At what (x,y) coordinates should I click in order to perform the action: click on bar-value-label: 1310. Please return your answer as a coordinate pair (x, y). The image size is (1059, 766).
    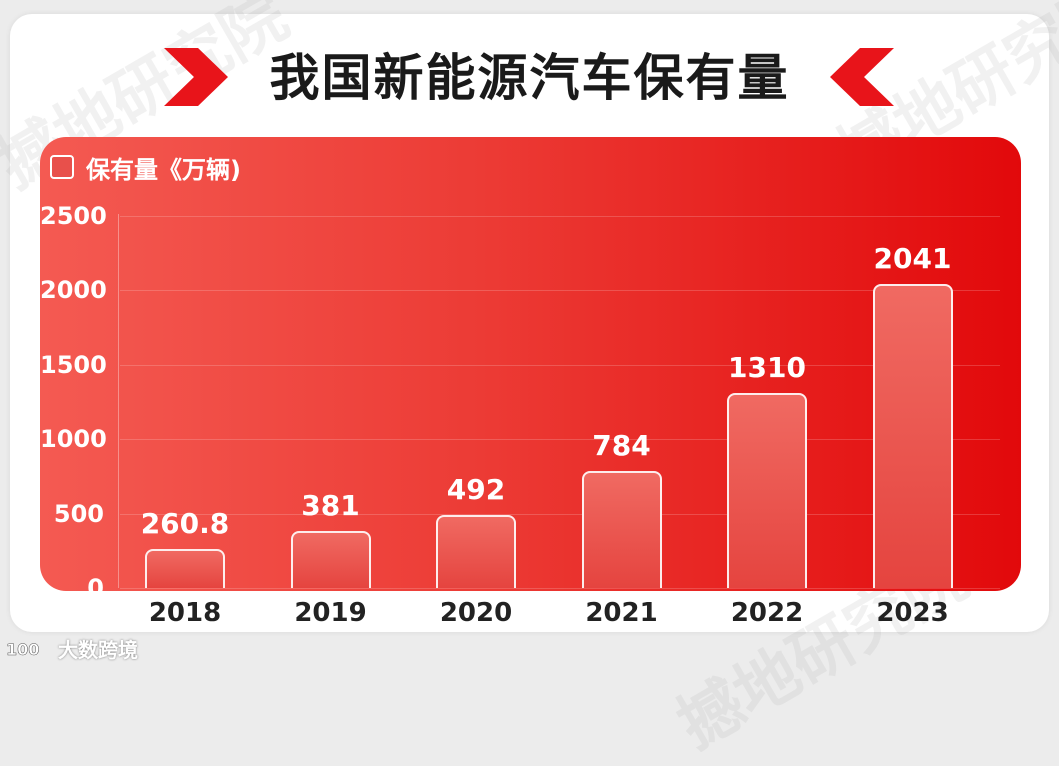
    Looking at the image, I should click on (767, 368).